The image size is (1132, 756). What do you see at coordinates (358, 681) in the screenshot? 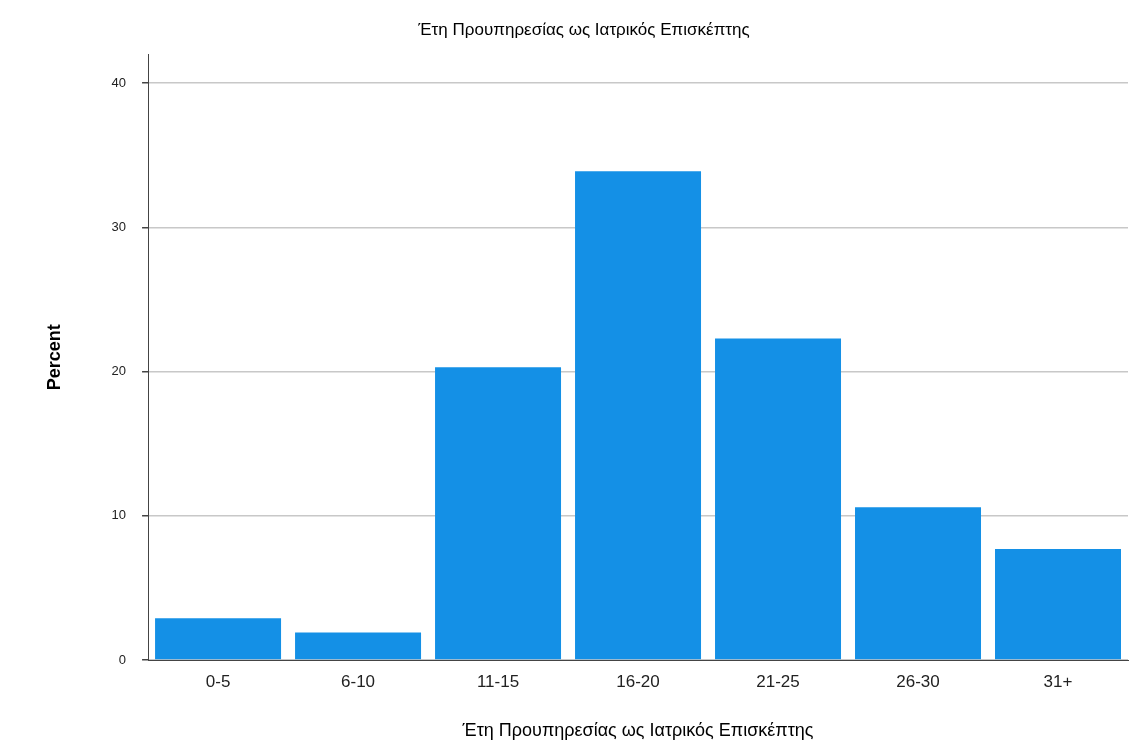
I see `x-tick-label: 6-10` at bounding box center [358, 681].